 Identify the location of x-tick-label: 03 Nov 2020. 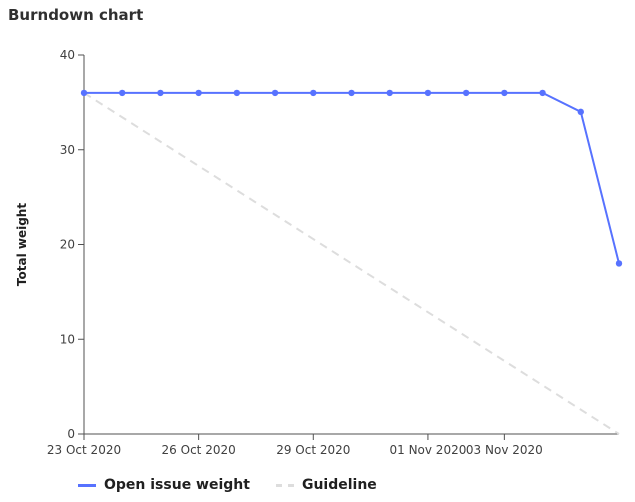
(504, 450).